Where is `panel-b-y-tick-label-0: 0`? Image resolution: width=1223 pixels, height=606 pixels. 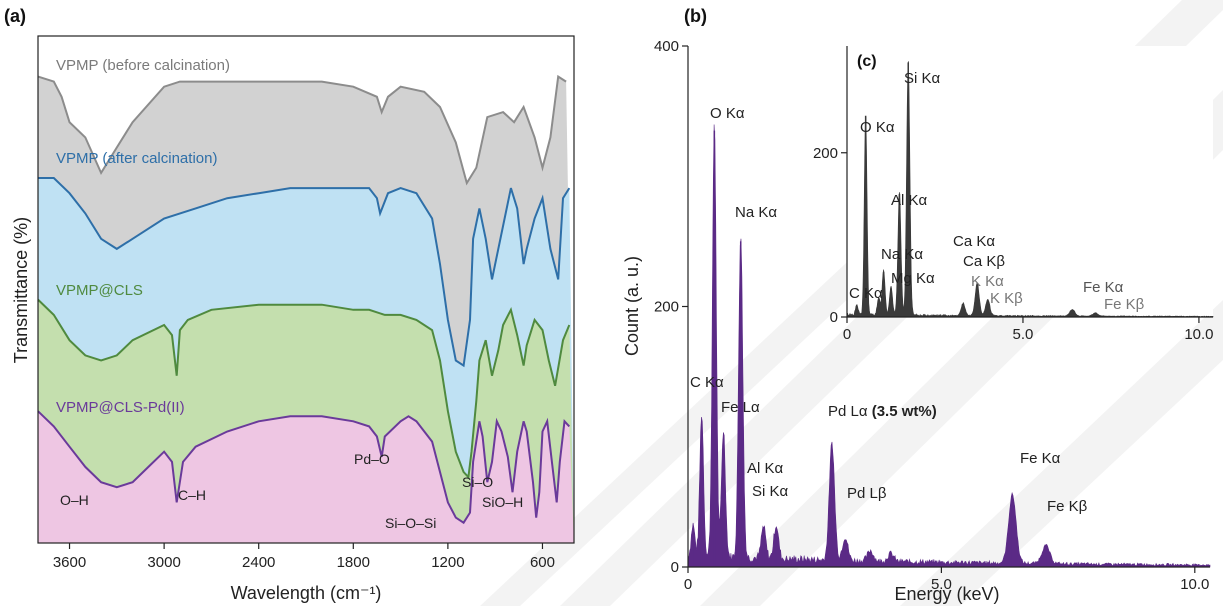
panel-b-y-tick-label-0: 0 is located at coordinates (675, 567).